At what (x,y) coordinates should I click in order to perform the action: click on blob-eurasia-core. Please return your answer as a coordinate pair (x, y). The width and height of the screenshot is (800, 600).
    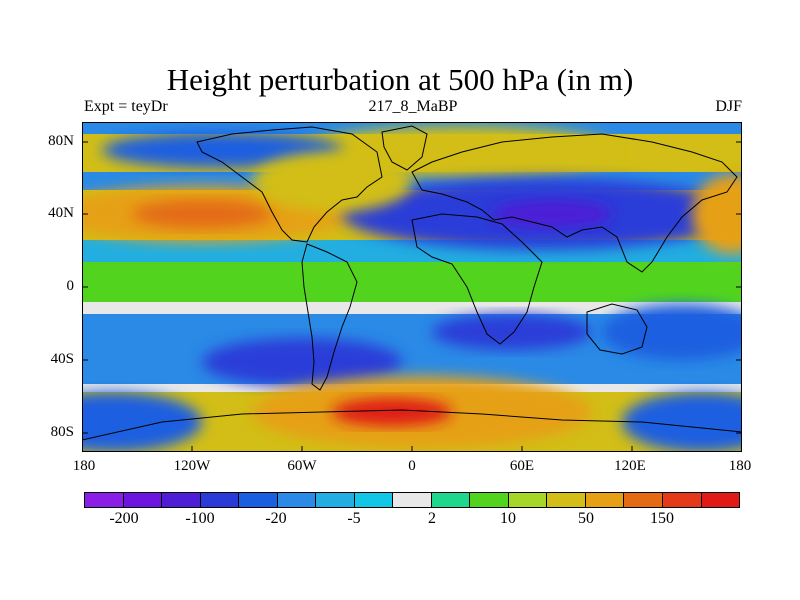
    Looking at the image, I should click on (552, 214).